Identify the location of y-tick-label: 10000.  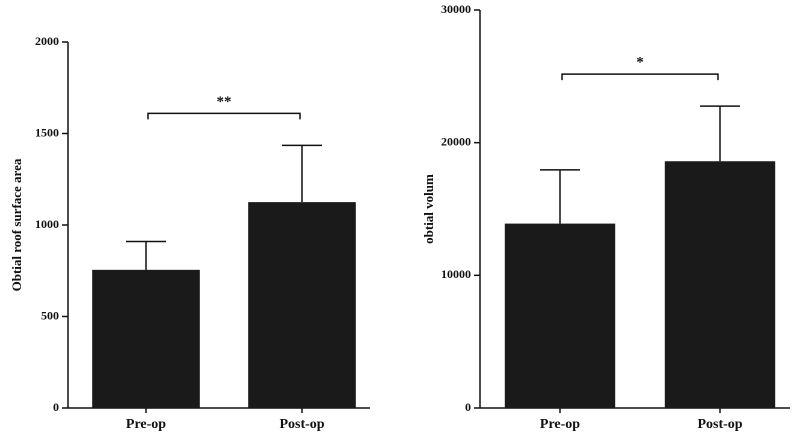
(456, 274).